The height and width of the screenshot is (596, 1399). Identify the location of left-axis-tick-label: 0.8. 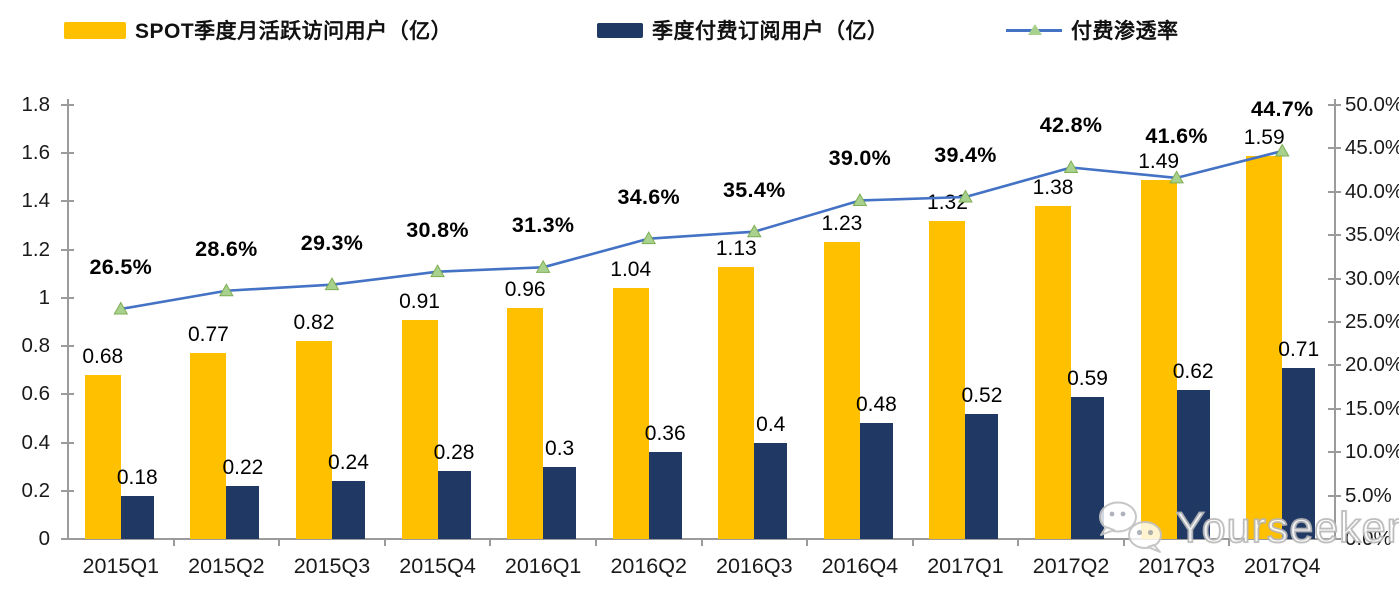
(36, 346).